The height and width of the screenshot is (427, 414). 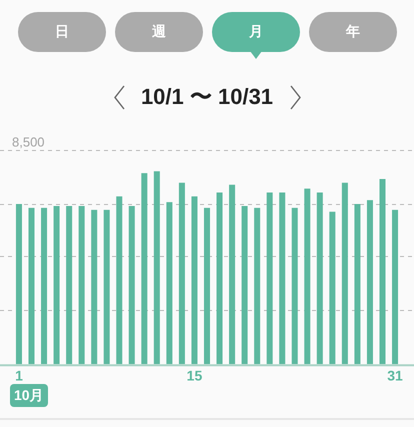 I want to click on month-badge: 10月, so click(x=29, y=395).